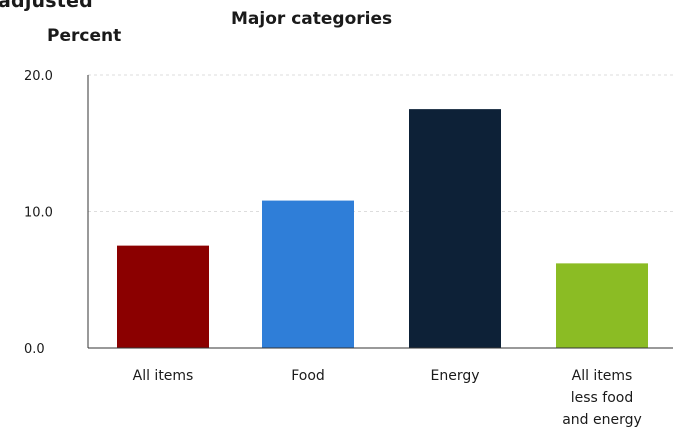 This screenshot has height=435, width=681. I want to click on truncated-heading: adjusted, so click(46, 6).